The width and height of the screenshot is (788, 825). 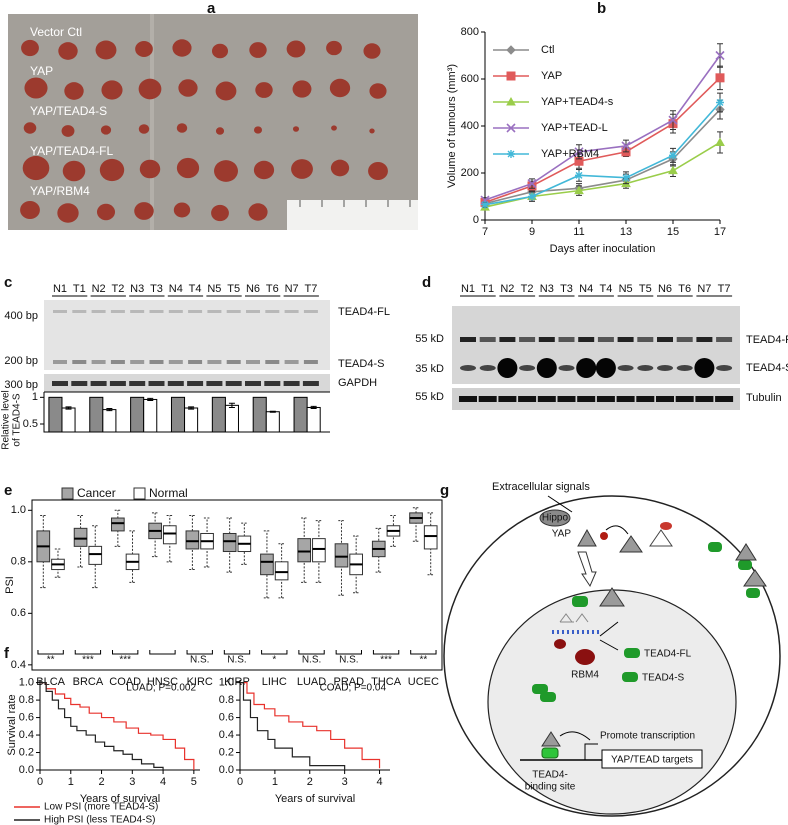 What do you see at coordinates (626, 232) in the screenshot?
I see `x-tick-label: 13` at bounding box center [626, 232].